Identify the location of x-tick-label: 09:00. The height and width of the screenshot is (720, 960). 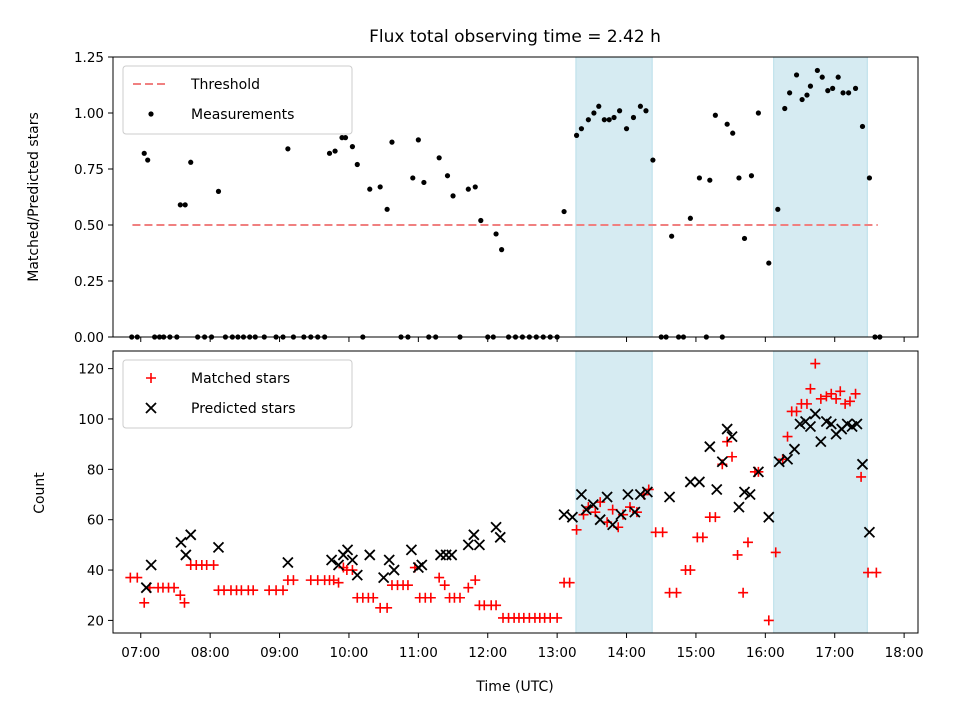
(279, 653).